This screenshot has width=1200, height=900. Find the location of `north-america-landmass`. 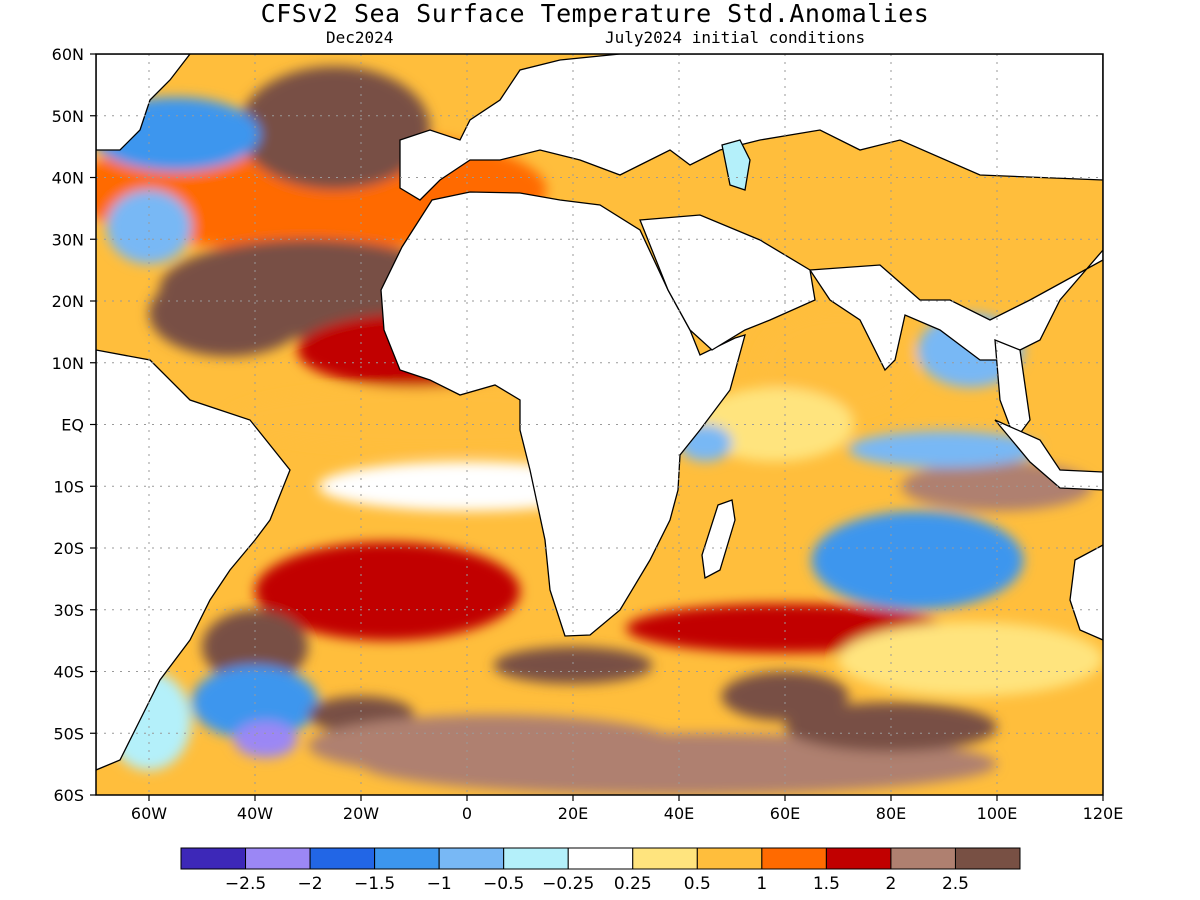

north-america-landmass is located at coordinates (143, 102).